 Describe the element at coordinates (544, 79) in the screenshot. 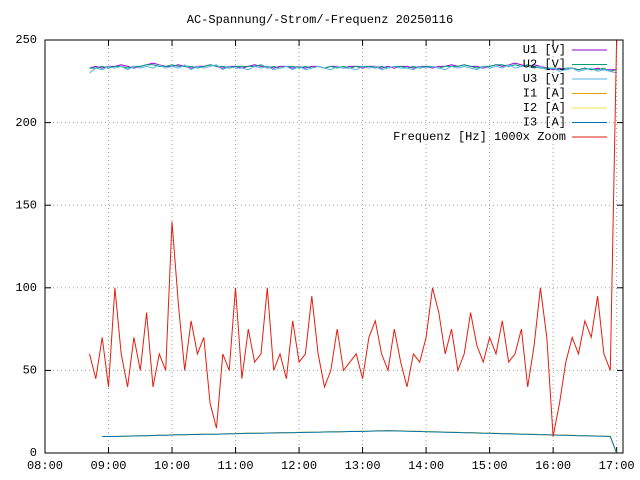

I see `legend-label: U3 [V]` at that location.